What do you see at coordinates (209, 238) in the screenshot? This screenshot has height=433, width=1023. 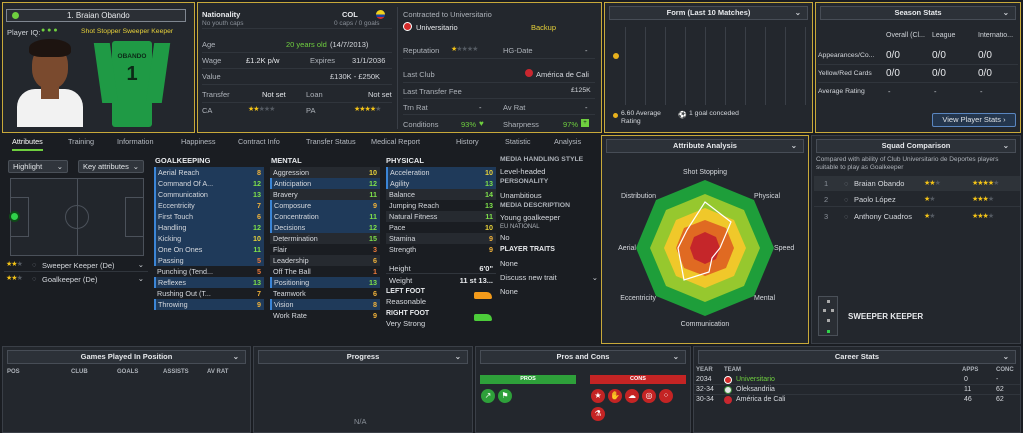 I see `goalkeeping-attribute-row: Kicking 10` at bounding box center [209, 238].